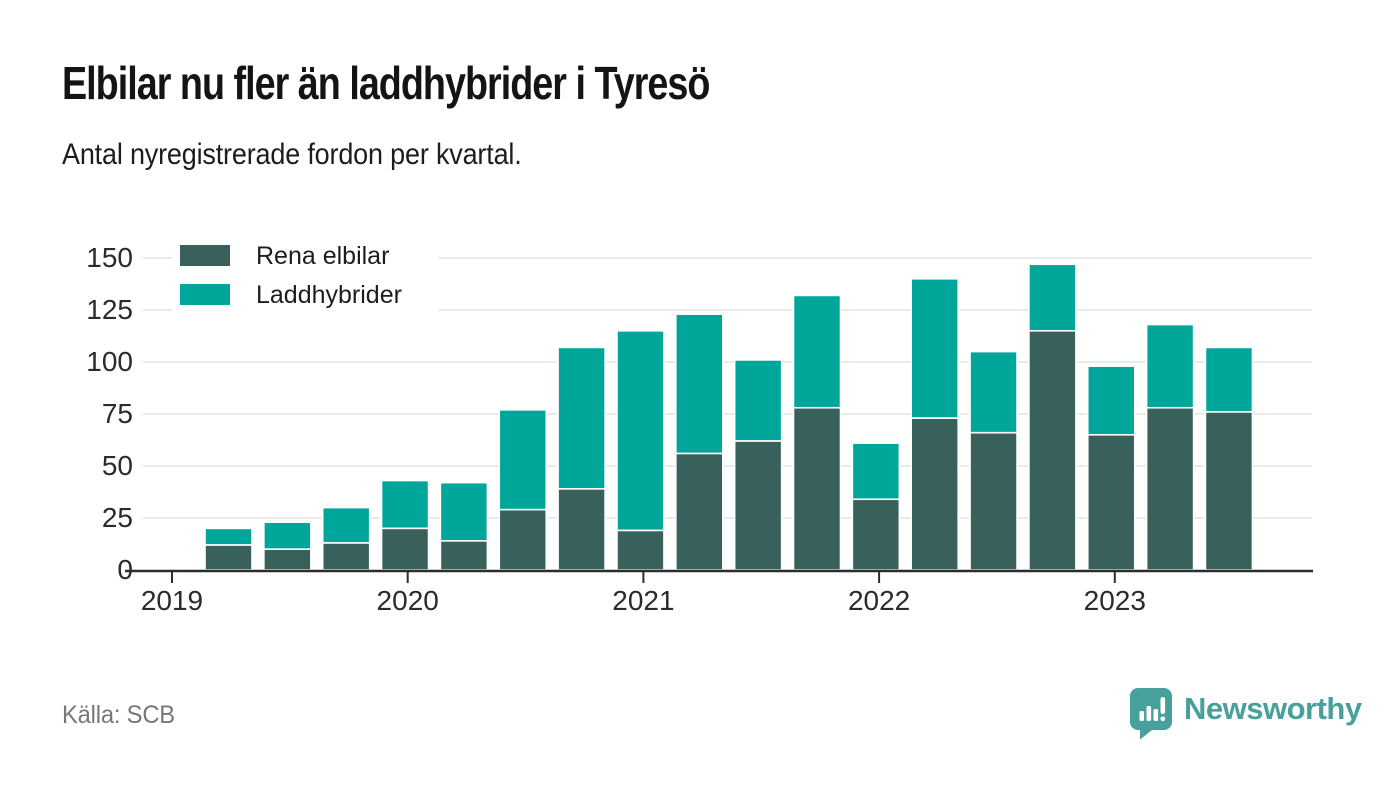 This screenshot has height=793, width=1400. What do you see at coordinates (322, 256) in the screenshot?
I see `legend-label: Rena elbilar` at bounding box center [322, 256].